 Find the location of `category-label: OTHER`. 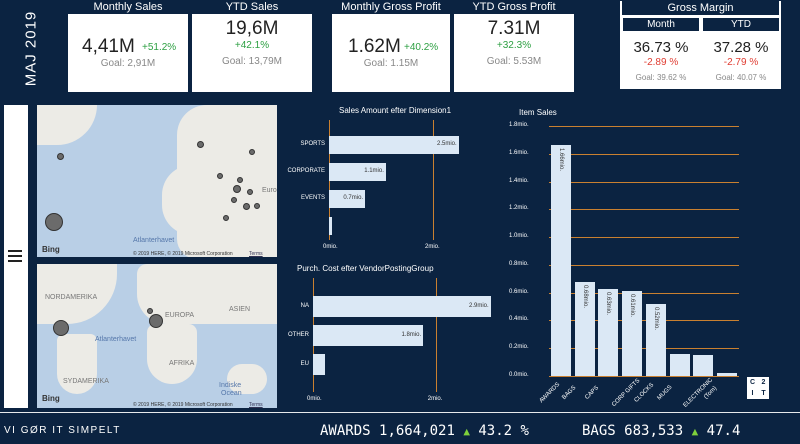

category-label: OTHER is located at coordinates (298, 334).